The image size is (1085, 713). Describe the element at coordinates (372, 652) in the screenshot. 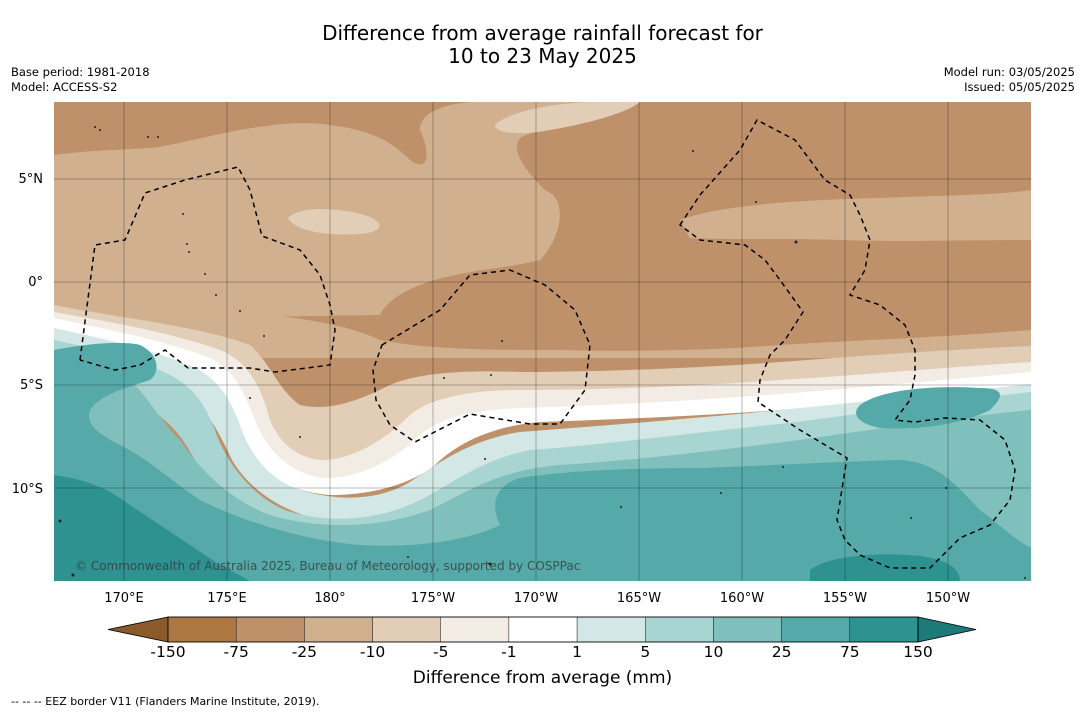

I see `colorbar-tick-label: -10` at that location.